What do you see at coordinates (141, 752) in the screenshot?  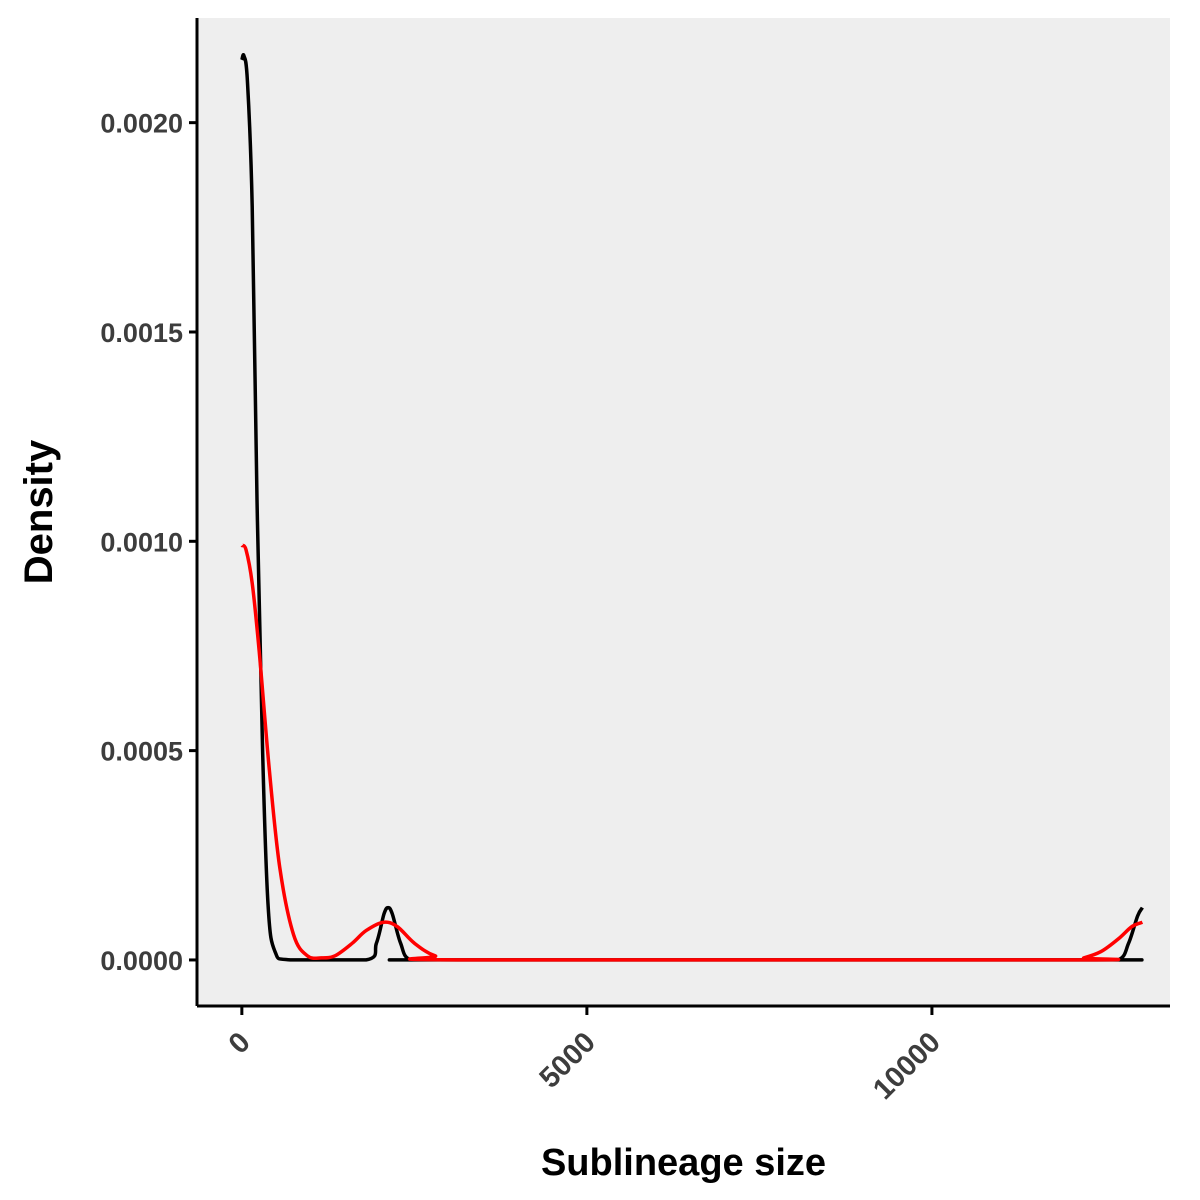 I see `y-tick-label: 0.0005` at bounding box center [141, 752].